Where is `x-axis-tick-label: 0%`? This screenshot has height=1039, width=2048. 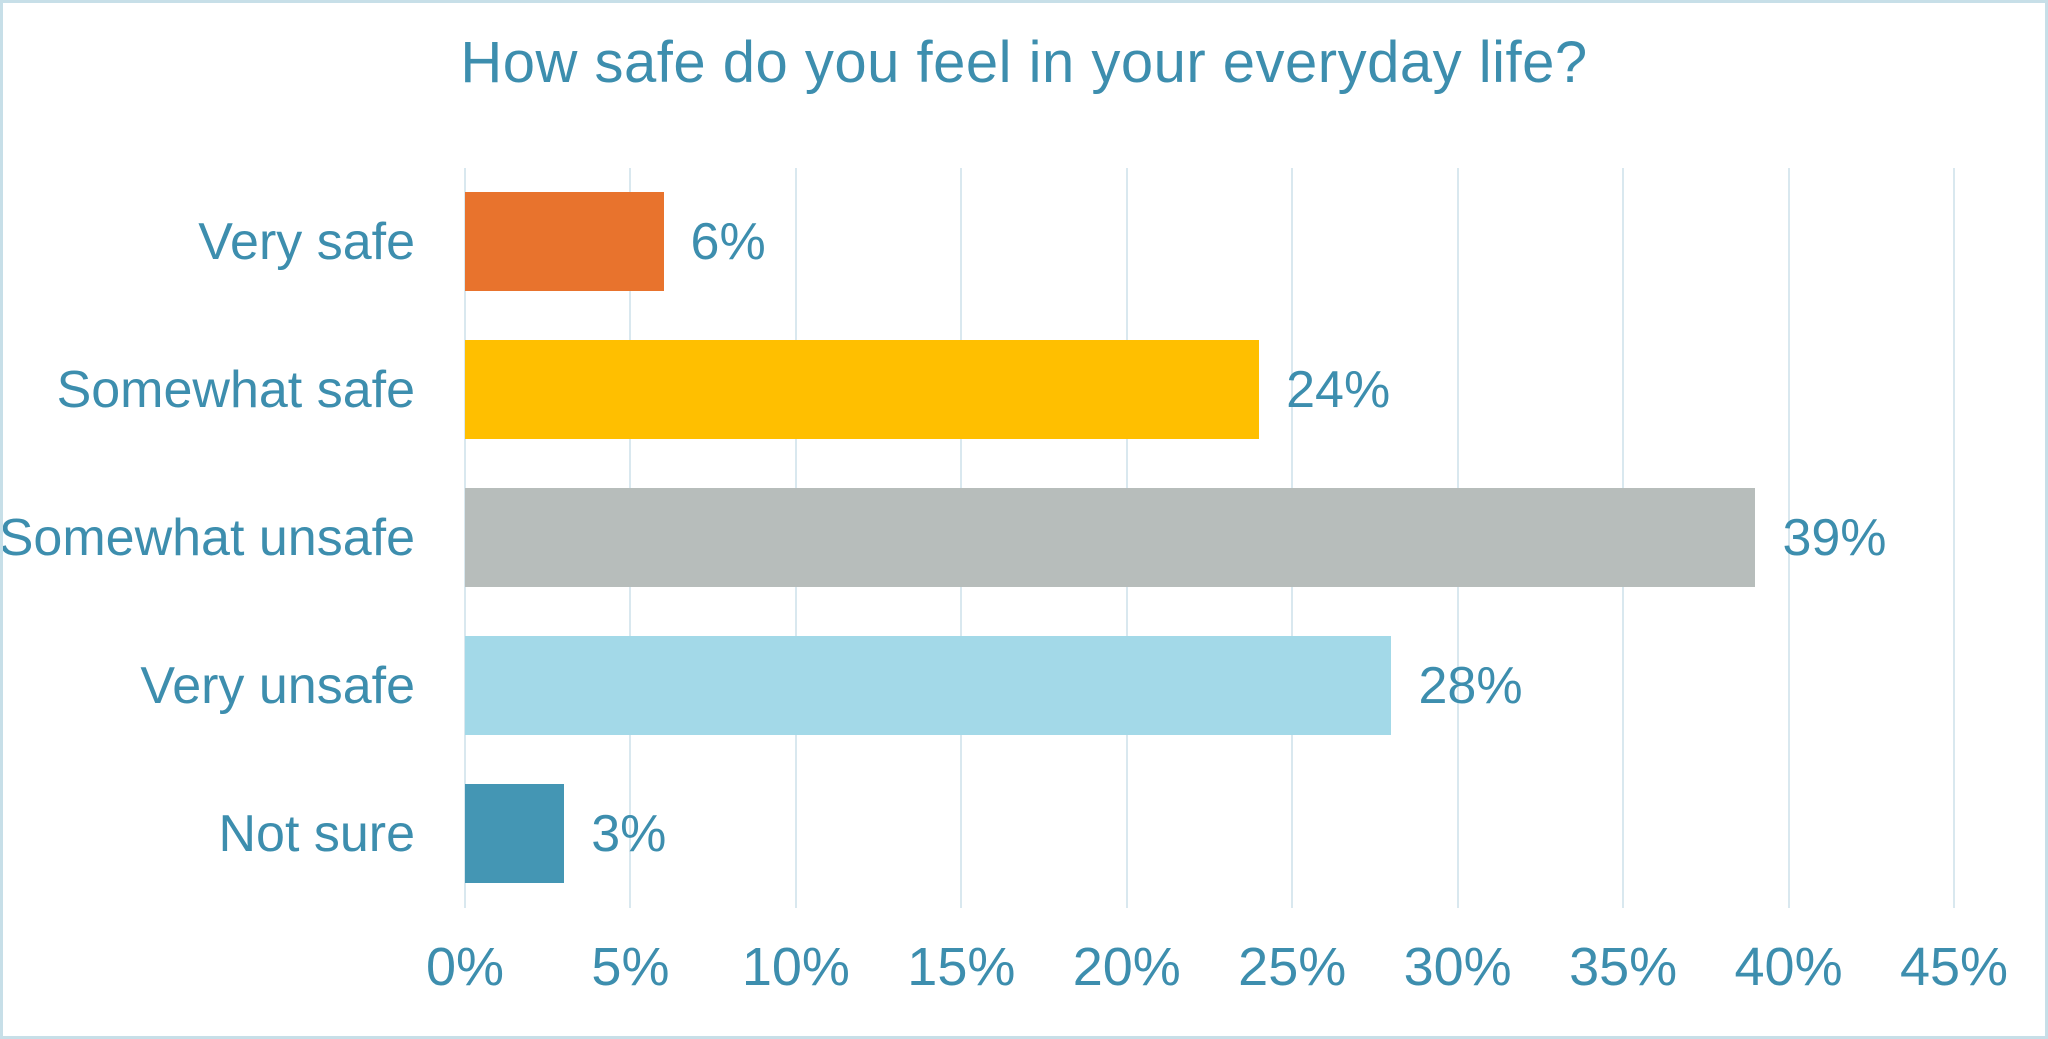
x-axis-tick-label: 0% is located at coordinates (465, 967).